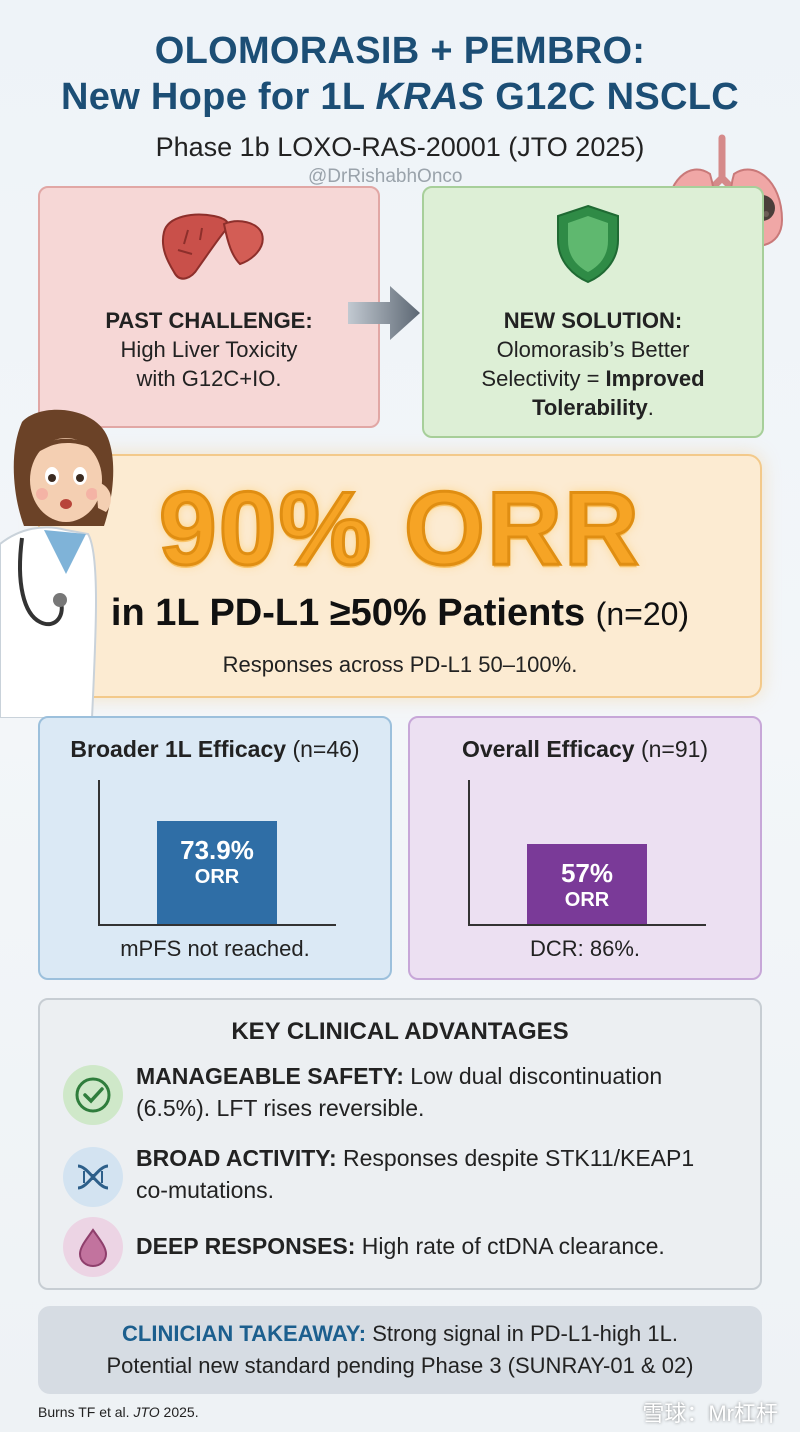  I want to click on overall-y-axis, so click(469, 853).